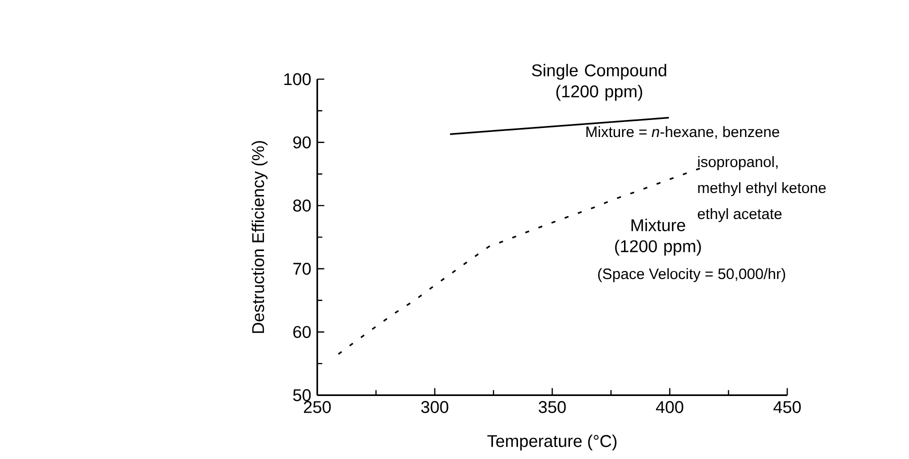  Describe the element at coordinates (738, 163) in the screenshot. I see `annotation: isopropanol,` at that location.